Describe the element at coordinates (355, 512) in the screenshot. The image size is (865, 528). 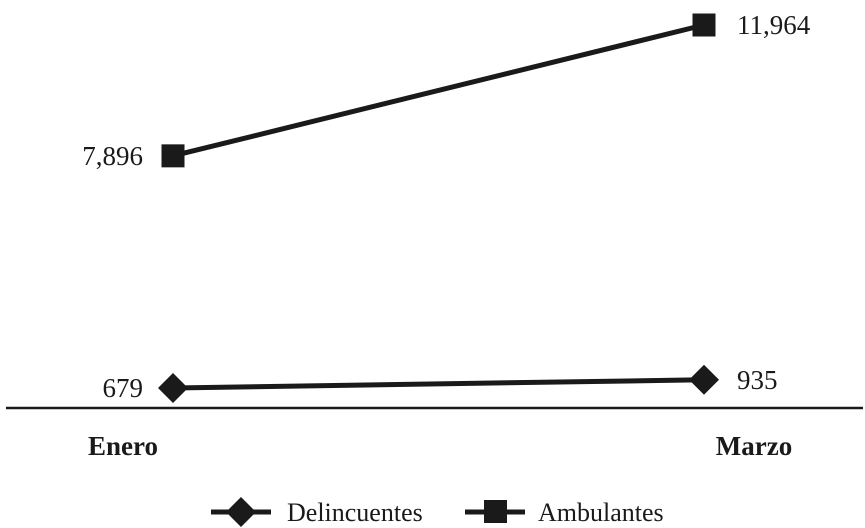
I see `legend-label-delincuentes: Delincuentes` at that location.